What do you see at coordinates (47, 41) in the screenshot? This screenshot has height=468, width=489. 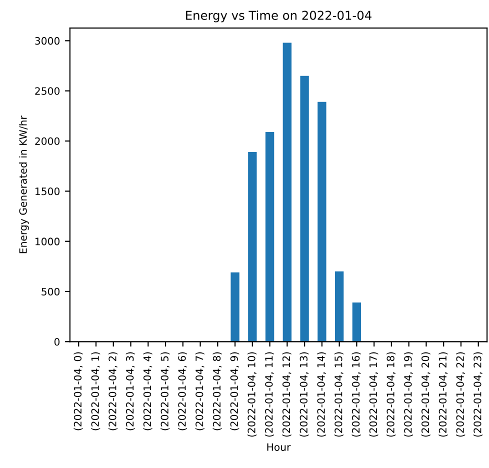 I see `y-tick-label: 3000` at bounding box center [47, 41].